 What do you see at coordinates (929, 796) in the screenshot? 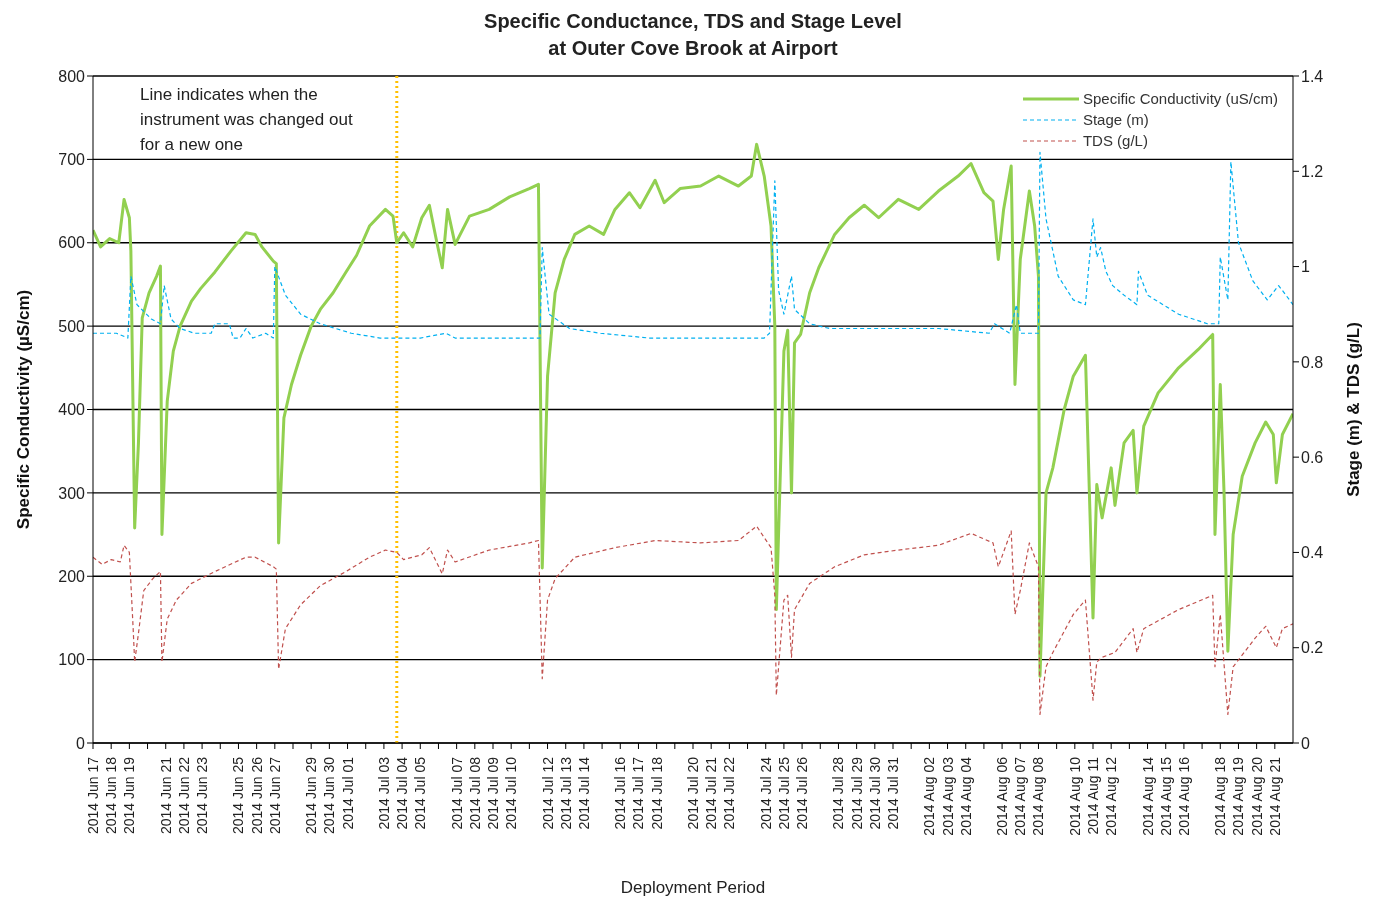
I see `x-tick-label: 2014 Aug 02` at bounding box center [929, 796].